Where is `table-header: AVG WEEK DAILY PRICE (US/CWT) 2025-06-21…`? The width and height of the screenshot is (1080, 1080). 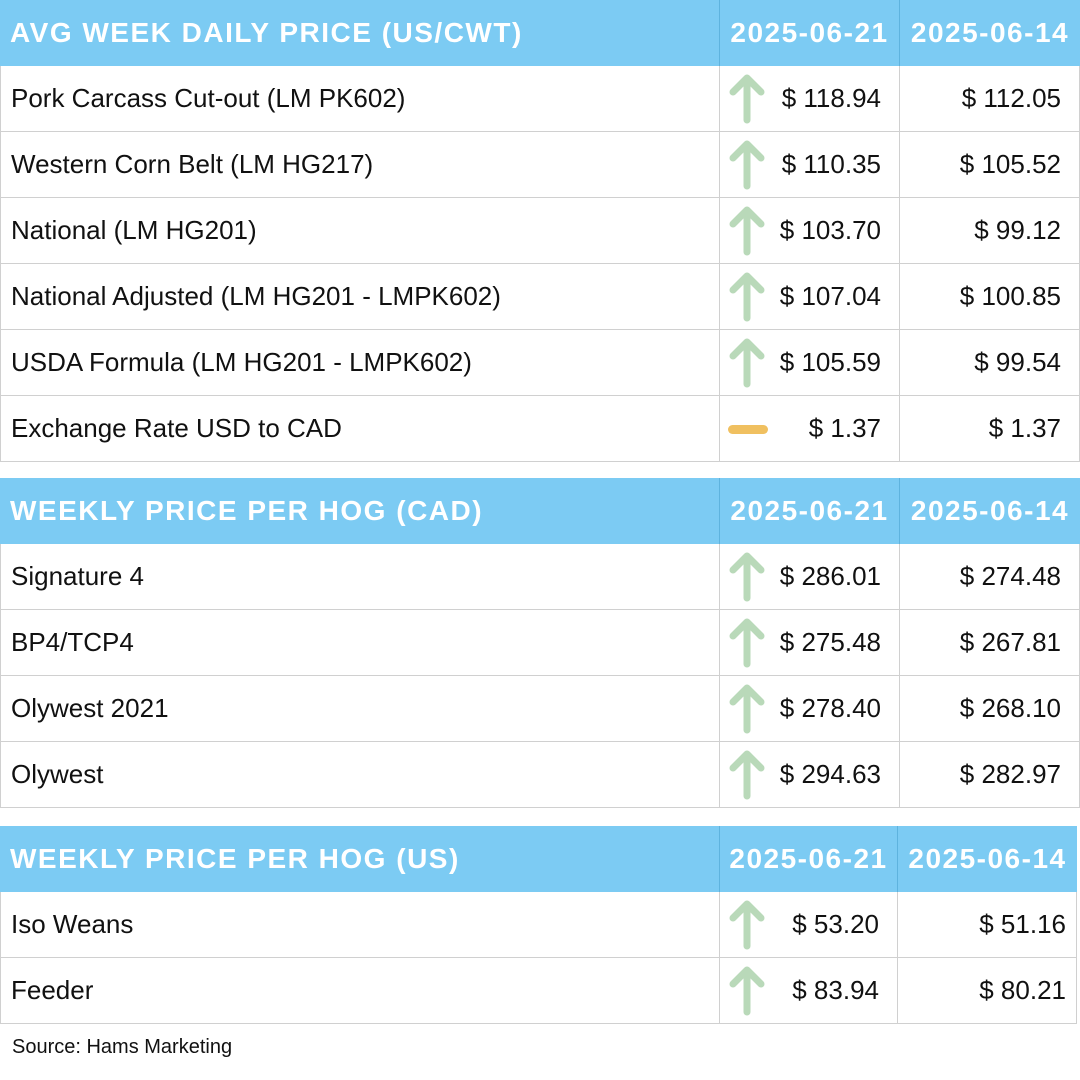 table-header: AVG WEEK DAILY PRICE (US/CWT) 2025-06-21… is located at coordinates (540, 33).